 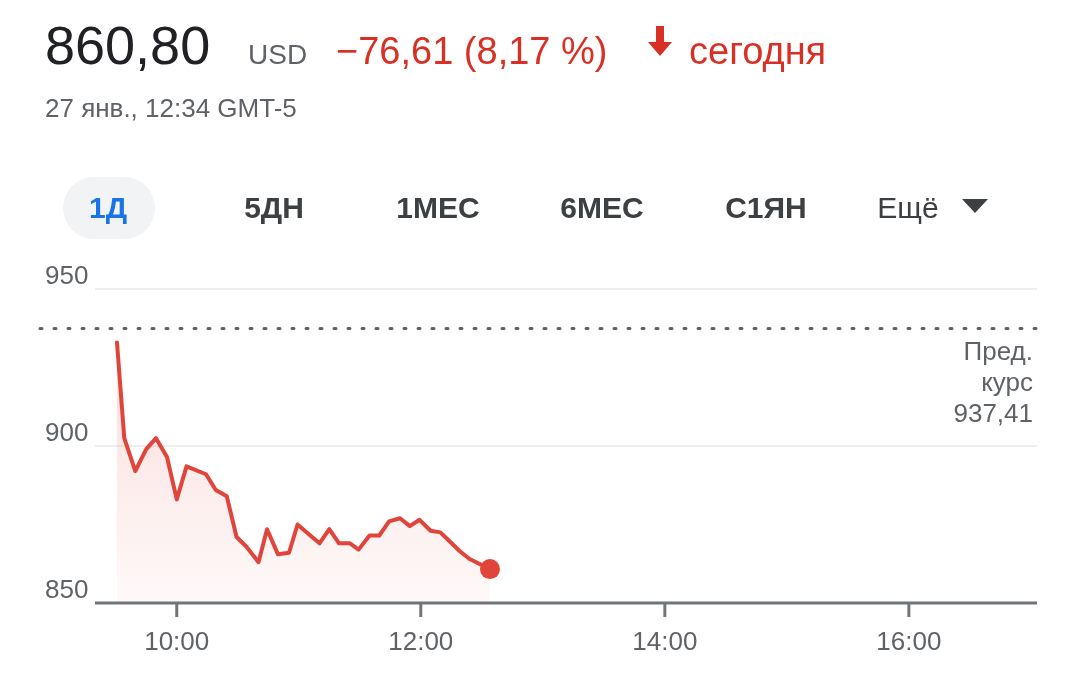 What do you see at coordinates (177, 641) in the screenshot?
I see `x-tick-label: 10:00` at bounding box center [177, 641].